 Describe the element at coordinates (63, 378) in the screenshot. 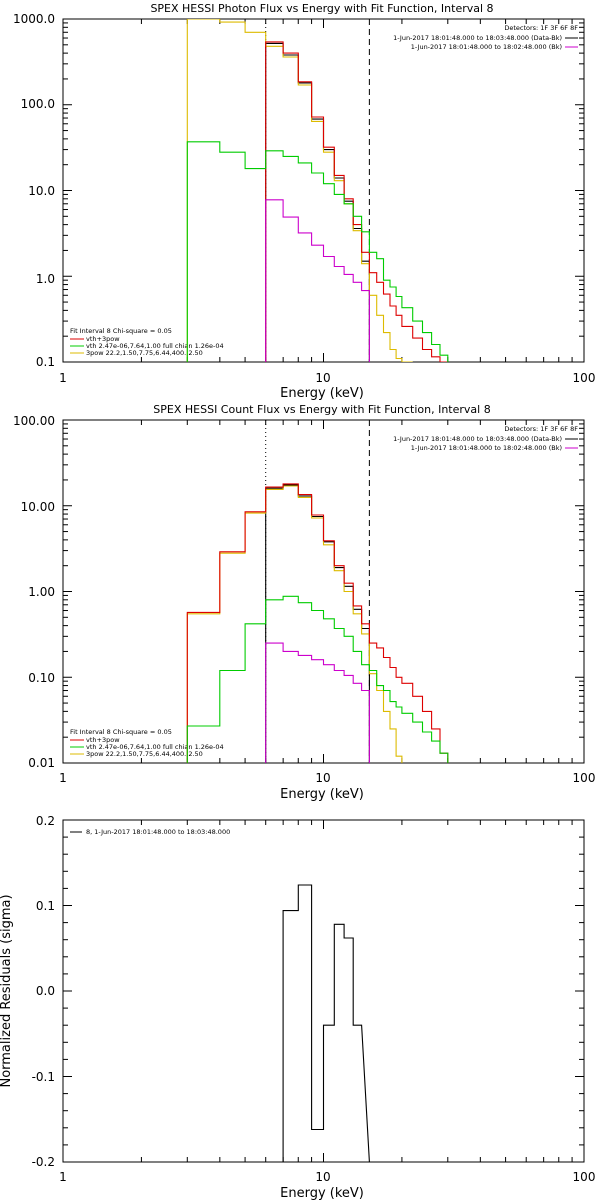

I see `photon-flux-xtick-label: 1` at that location.